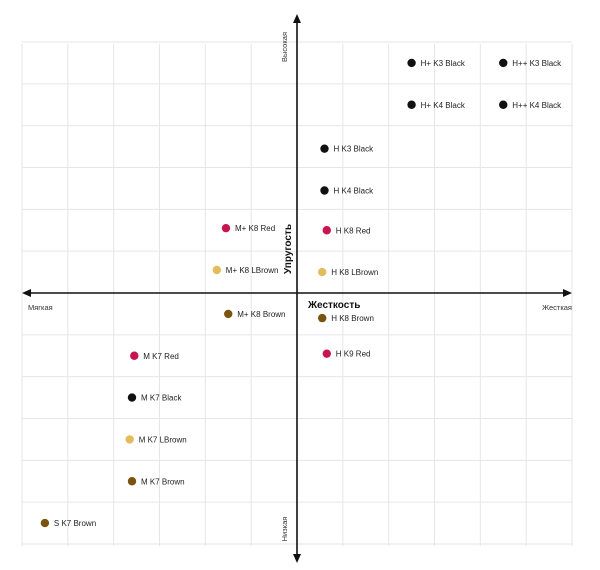 This screenshot has height=570, width=600. Describe the element at coordinates (297, 18) in the screenshot. I see `y-axis-arrow-up-icon` at that location.